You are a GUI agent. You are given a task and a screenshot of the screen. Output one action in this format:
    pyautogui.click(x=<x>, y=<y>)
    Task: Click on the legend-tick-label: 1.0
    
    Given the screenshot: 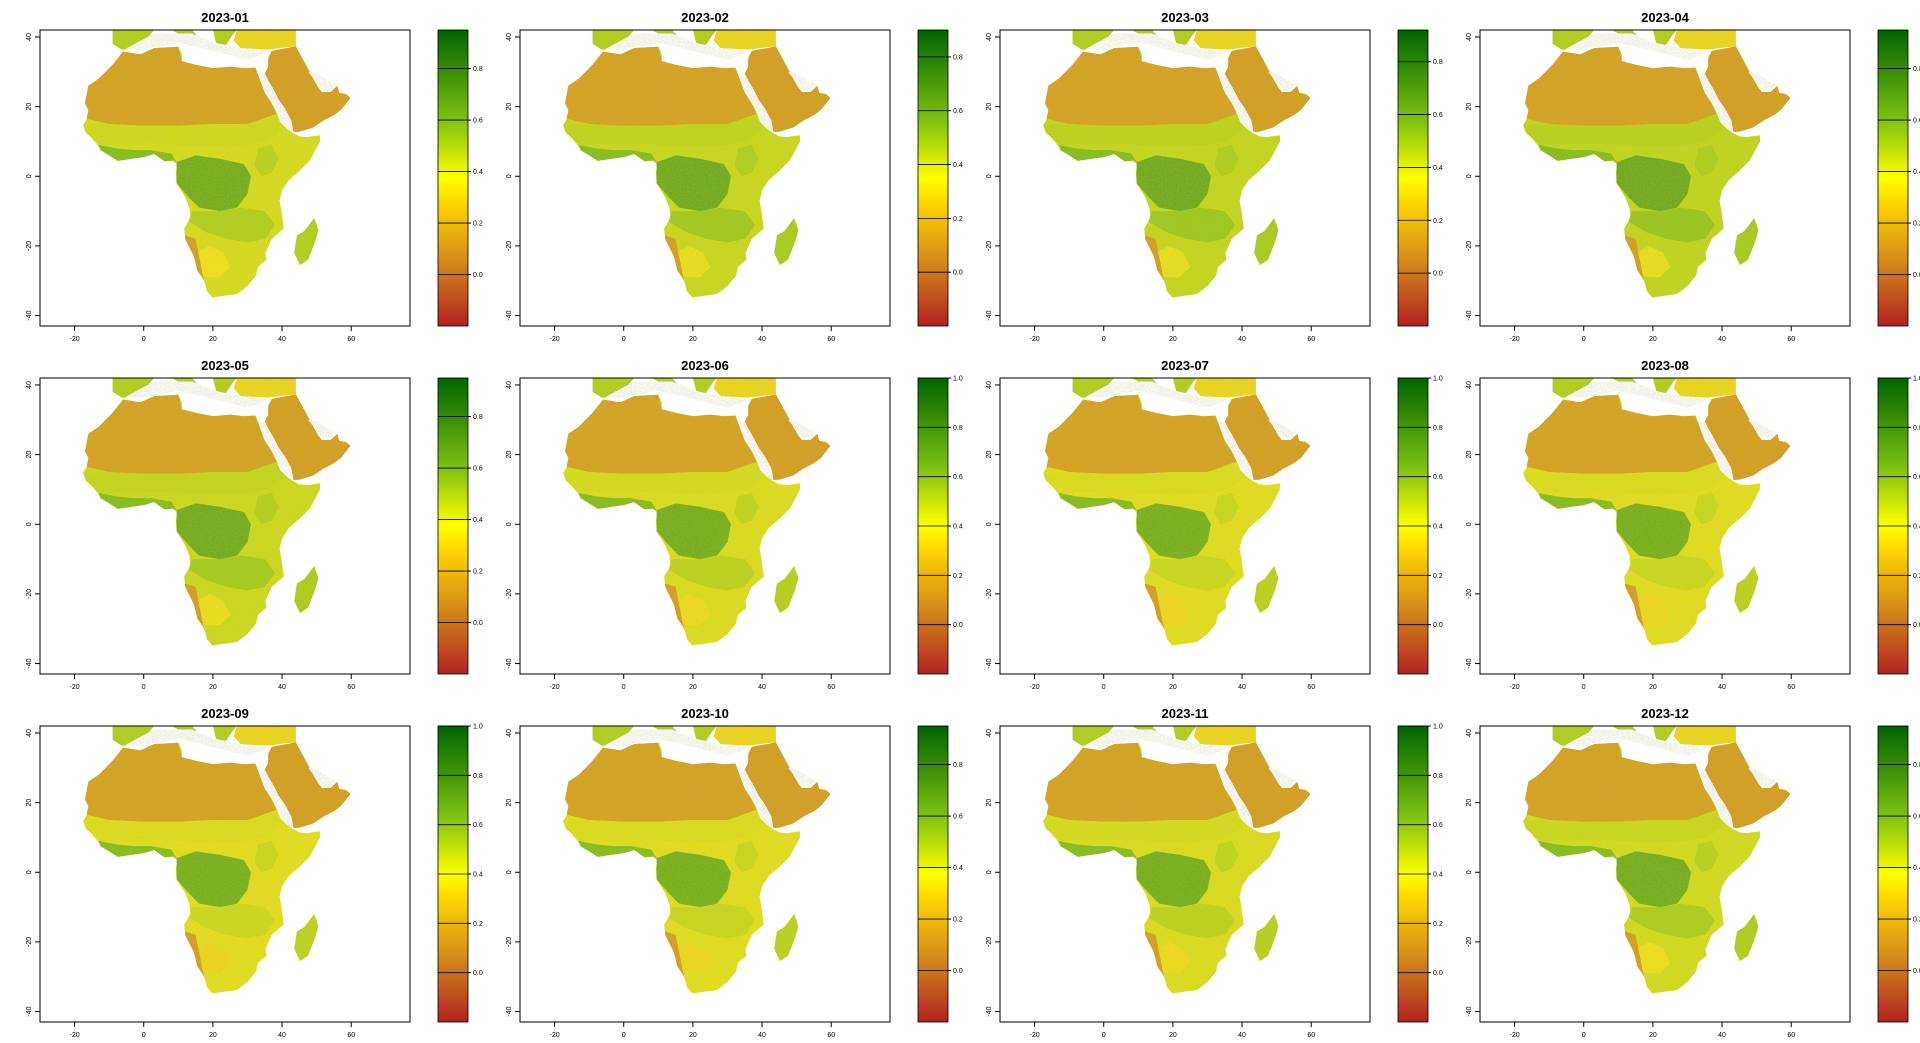 What is the action you would take?
    pyautogui.click(x=1438, y=379)
    